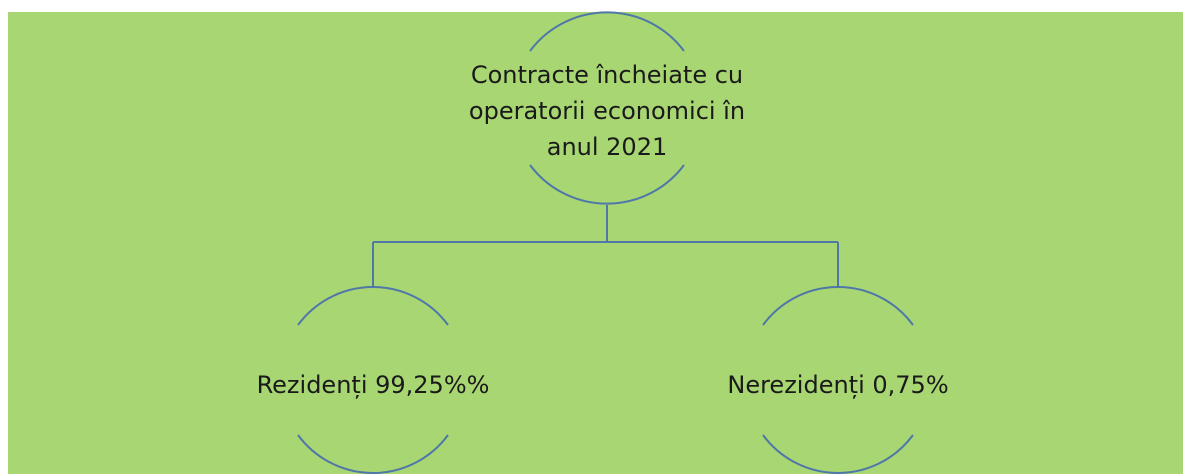 Image resolution: width=1191 pixels, height=474 pixels. What do you see at coordinates (607, 31) in the screenshot?
I see `root-arc-top` at bounding box center [607, 31].